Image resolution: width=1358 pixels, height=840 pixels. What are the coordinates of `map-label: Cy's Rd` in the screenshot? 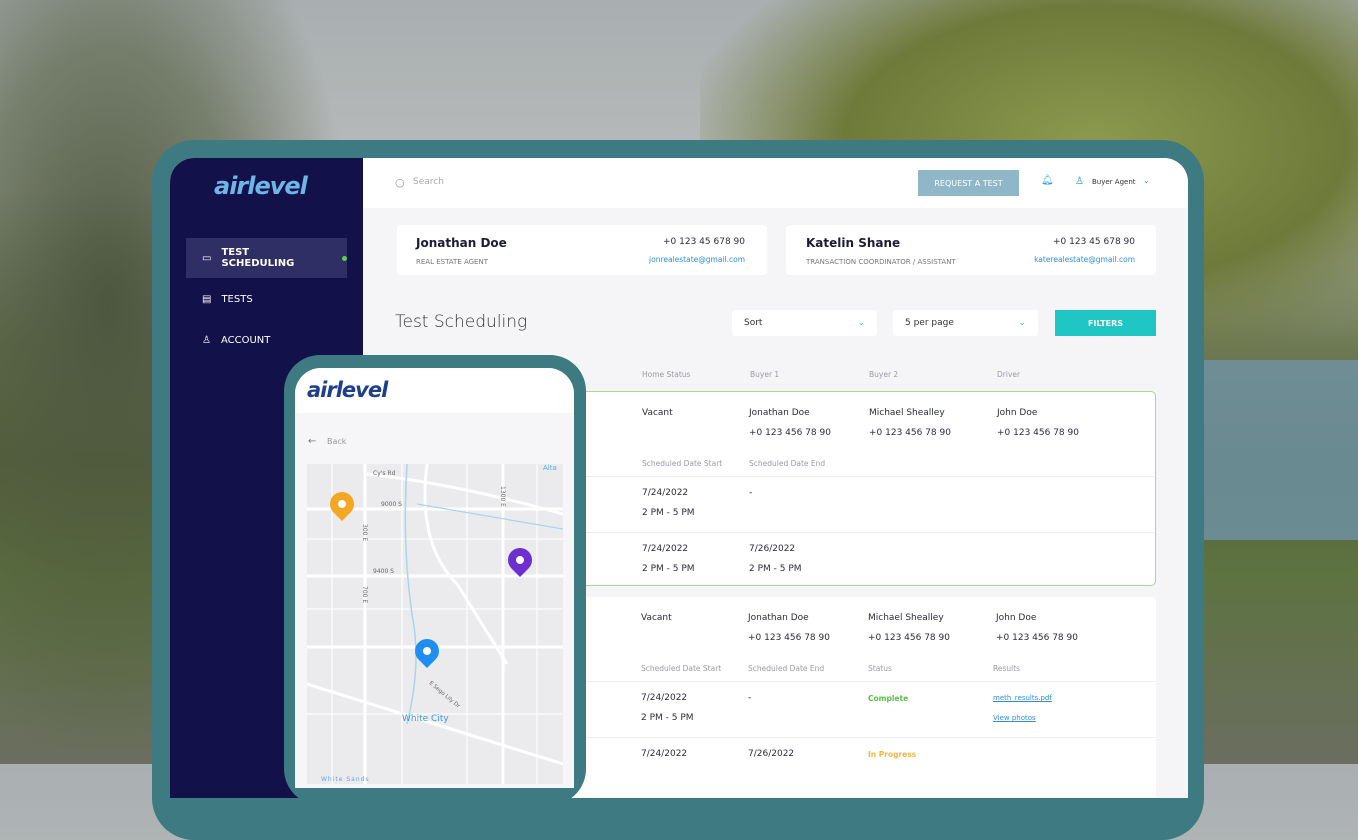 It's located at (384, 473).